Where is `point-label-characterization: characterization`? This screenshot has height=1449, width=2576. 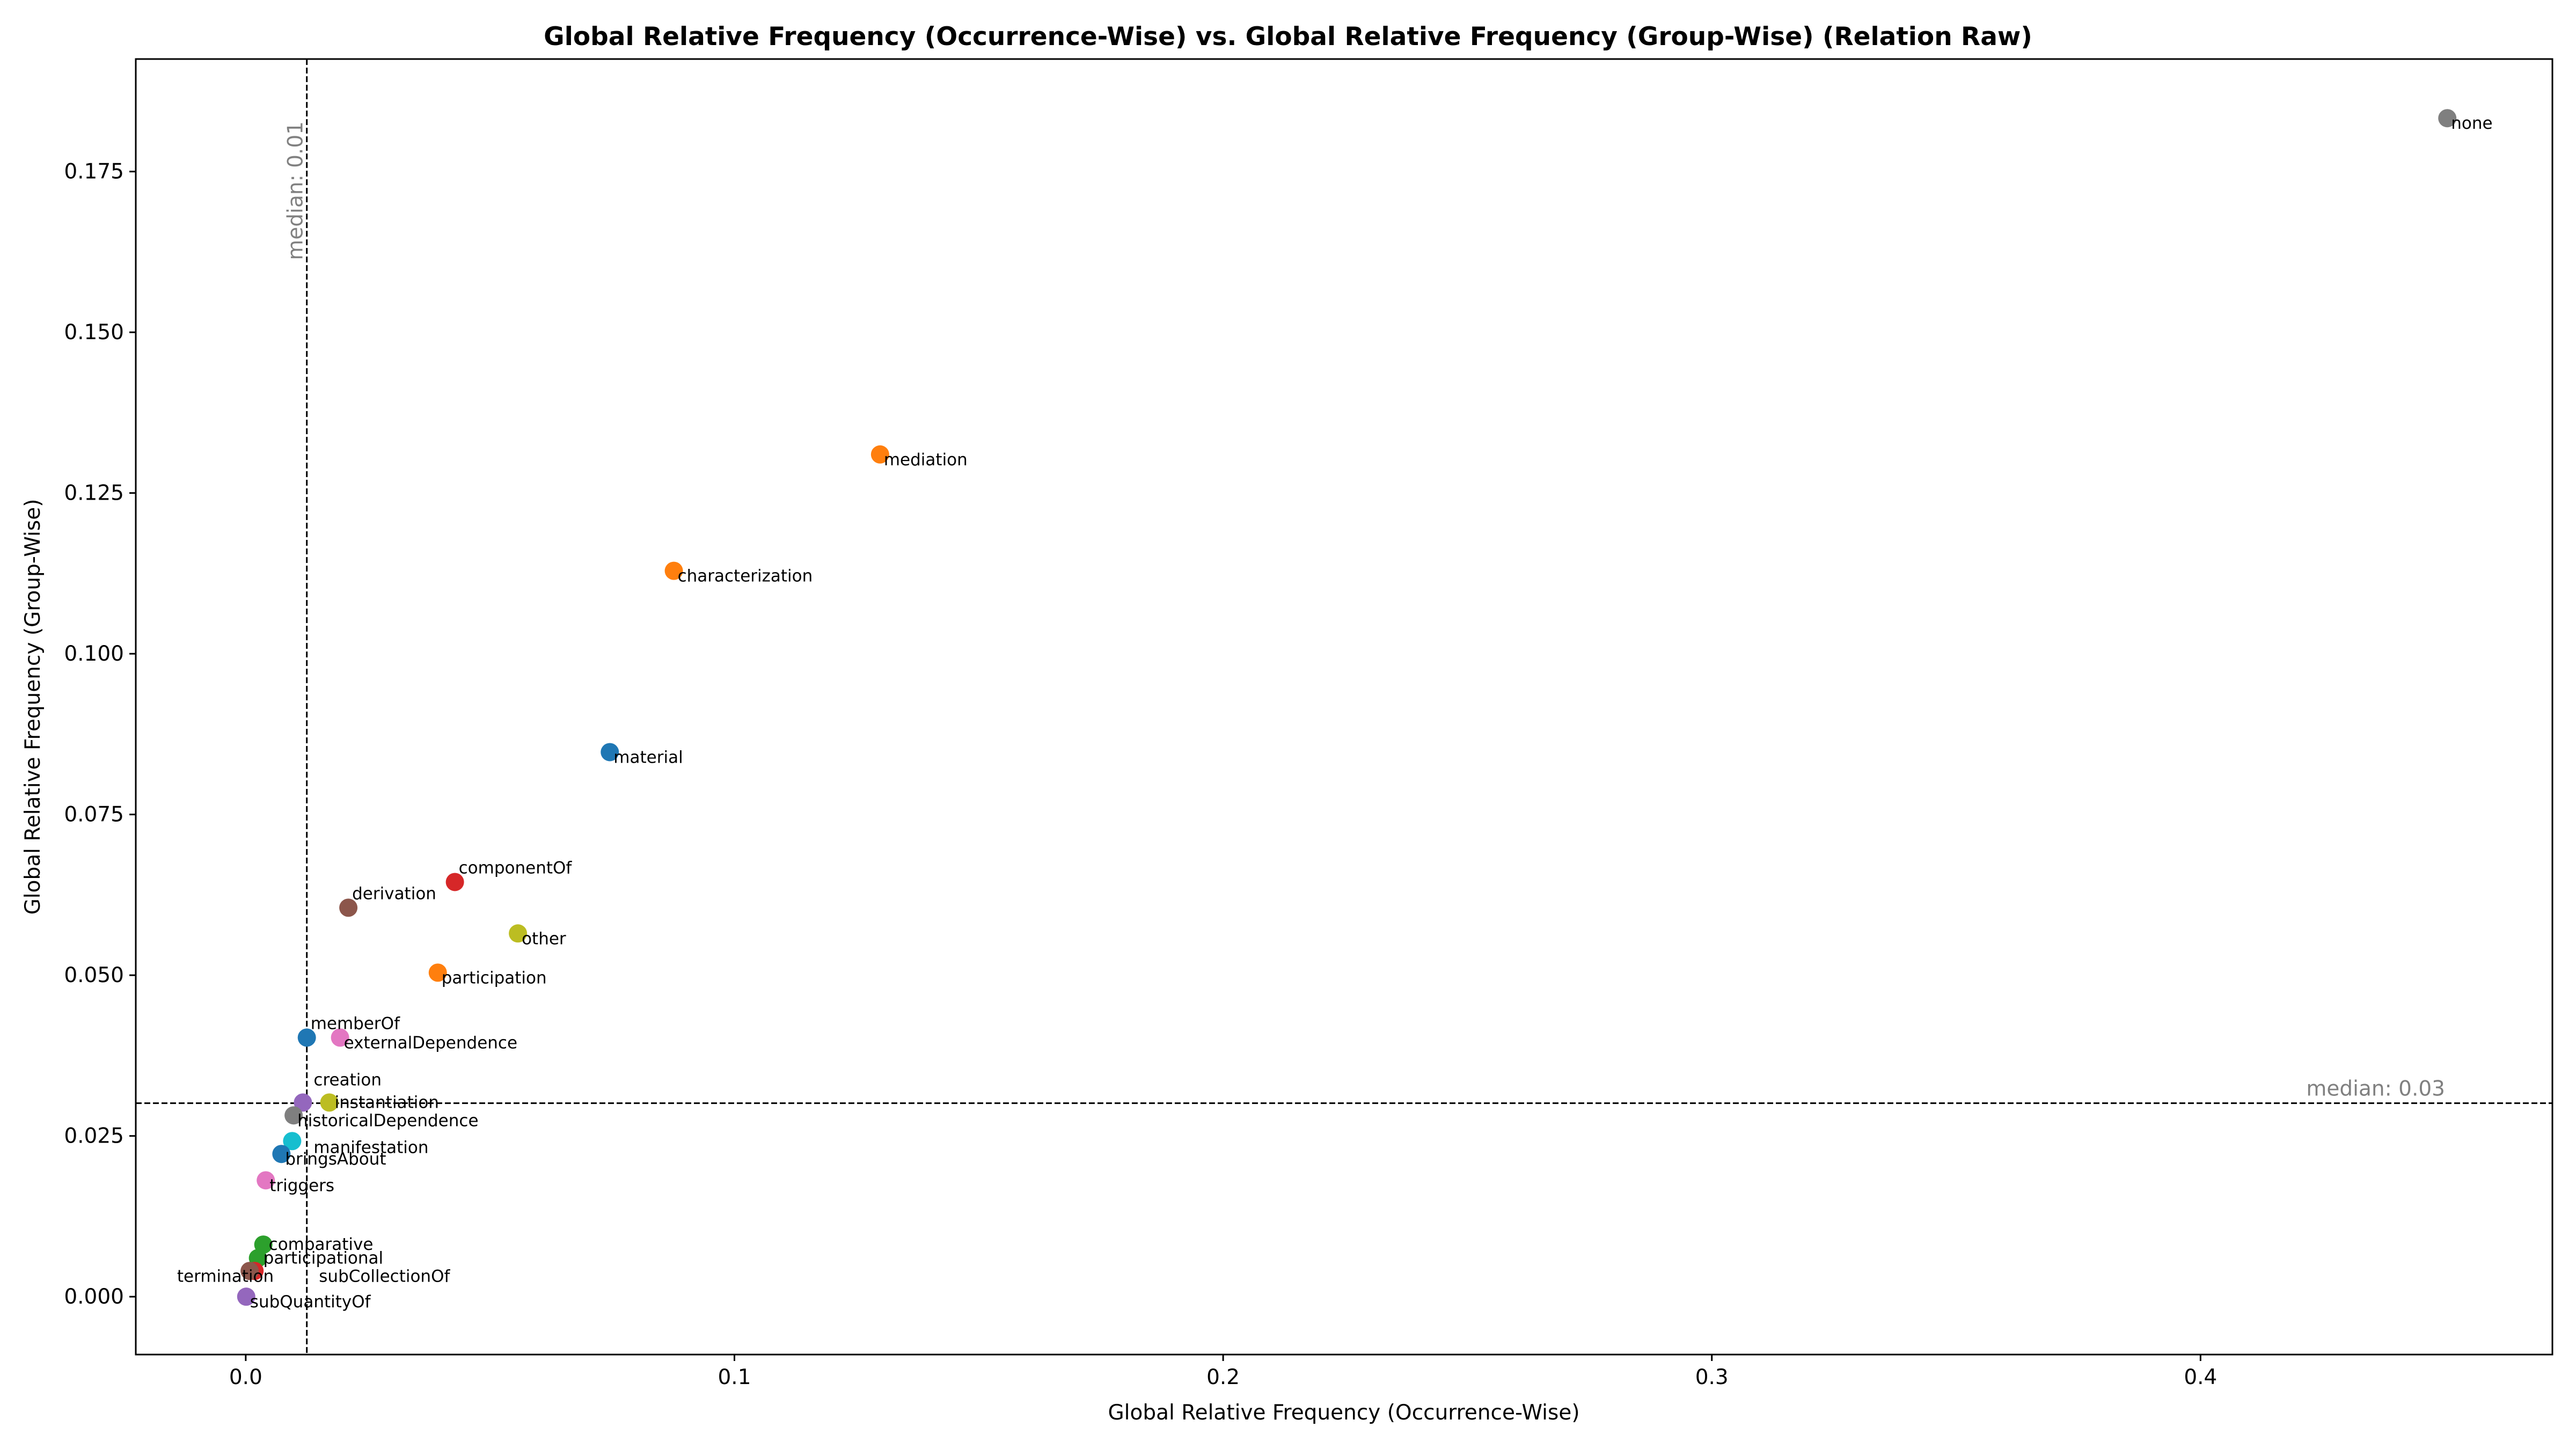
point-label-characterization: characterization is located at coordinates (745, 576).